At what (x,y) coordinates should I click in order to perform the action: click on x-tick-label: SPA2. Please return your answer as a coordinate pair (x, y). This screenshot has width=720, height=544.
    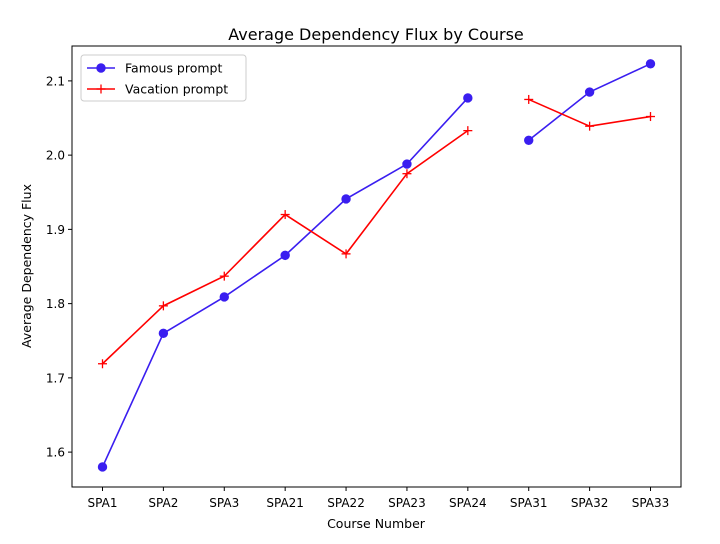
    Looking at the image, I should click on (163, 503).